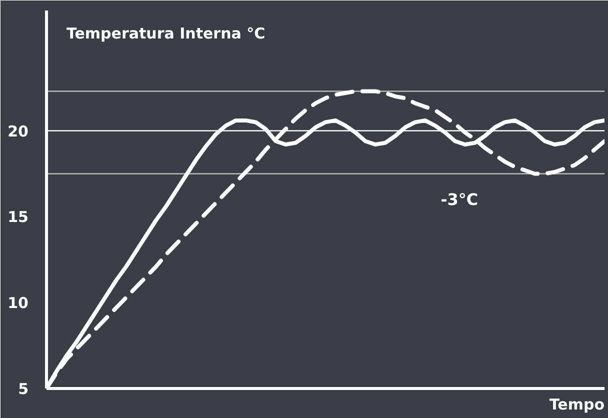 This screenshot has width=608, height=418. What do you see at coordinates (18, 131) in the screenshot?
I see `y-tick-label: 20` at bounding box center [18, 131].